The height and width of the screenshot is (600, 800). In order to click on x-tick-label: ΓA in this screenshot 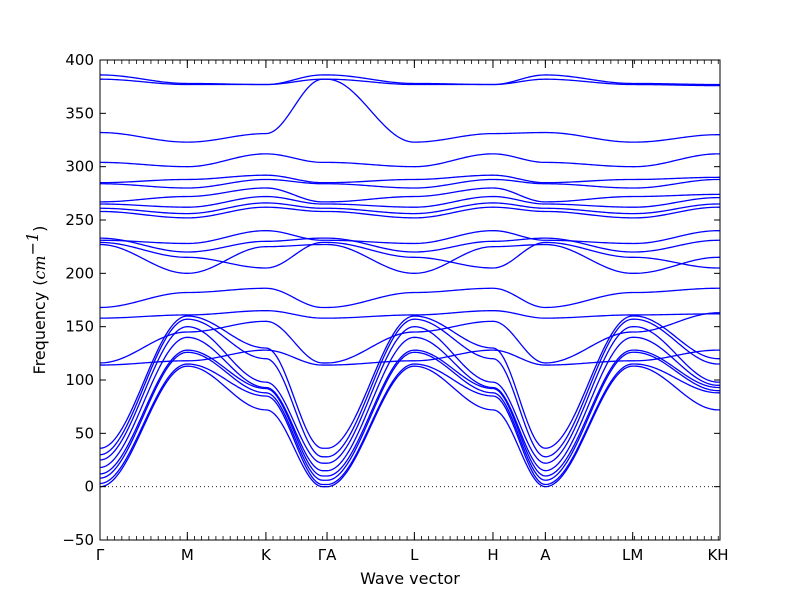, I will do `click(327, 555)`.